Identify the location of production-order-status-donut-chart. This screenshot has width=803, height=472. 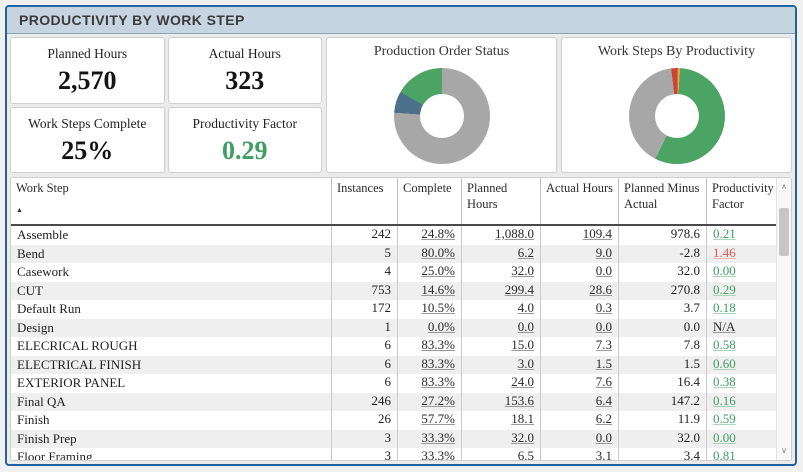
(441, 116).